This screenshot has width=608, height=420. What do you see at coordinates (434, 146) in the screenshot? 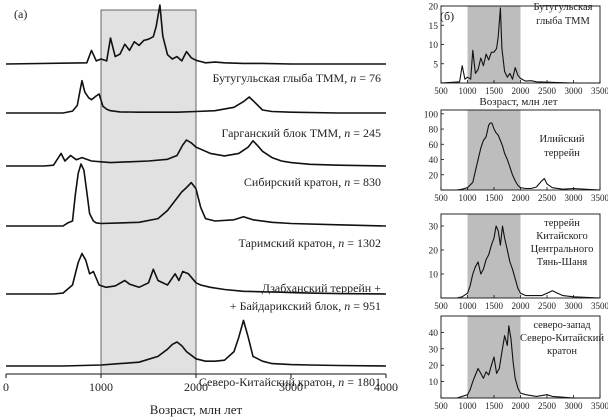
I see `y-tick-label: 60` at bounding box center [434, 146].